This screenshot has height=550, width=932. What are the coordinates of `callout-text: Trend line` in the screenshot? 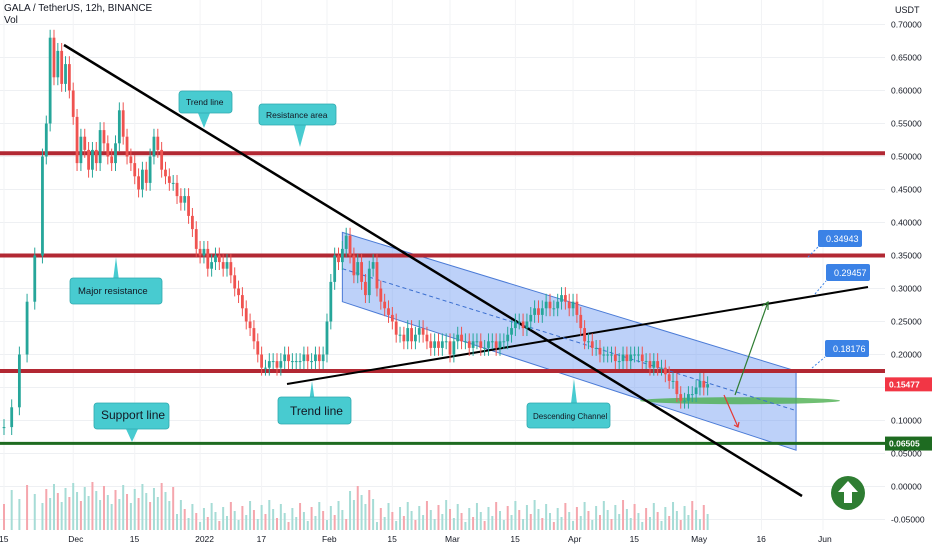 It's located at (316, 411).